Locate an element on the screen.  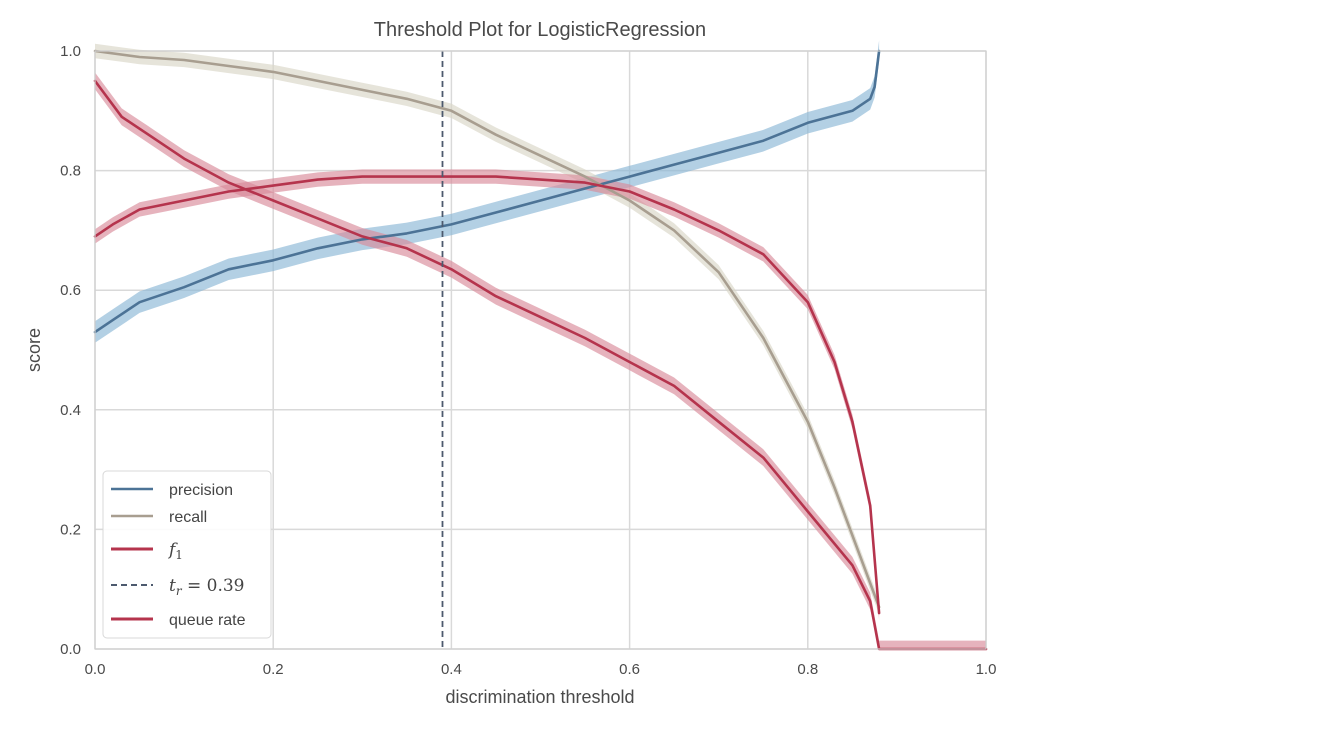
y-tick-label: 0.0 is located at coordinates (70, 649).